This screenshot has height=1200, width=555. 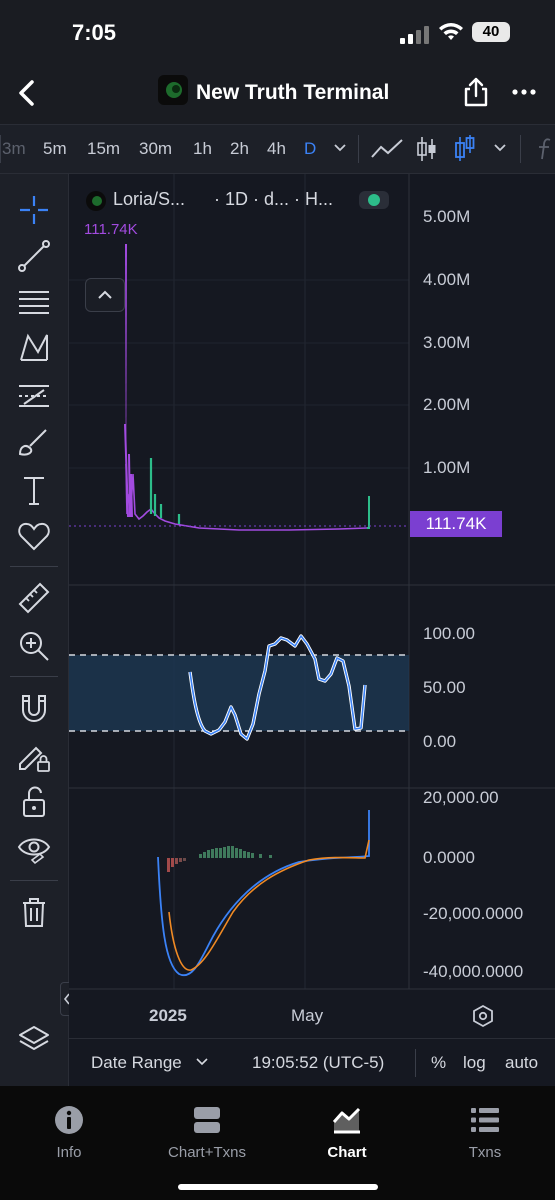 I want to click on rsi-band, so click(x=239, y=693).